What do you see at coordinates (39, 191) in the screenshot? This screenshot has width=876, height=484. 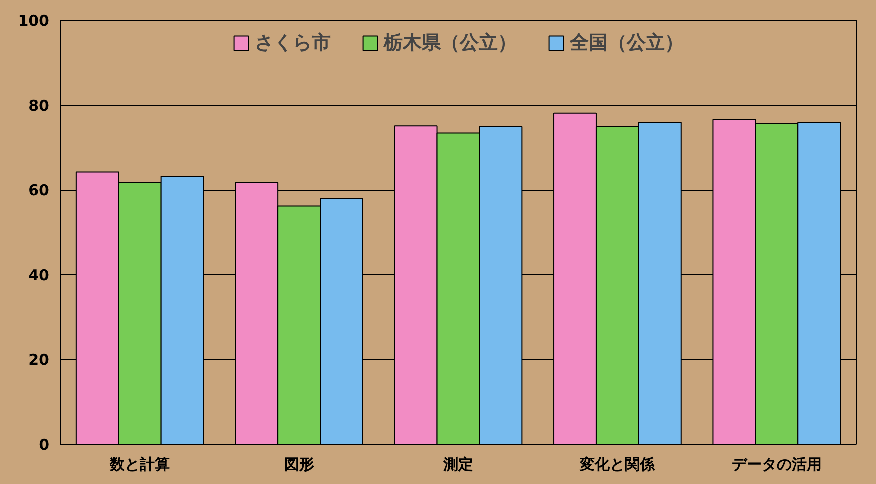 I see `y-tick-label: 60` at bounding box center [39, 191].